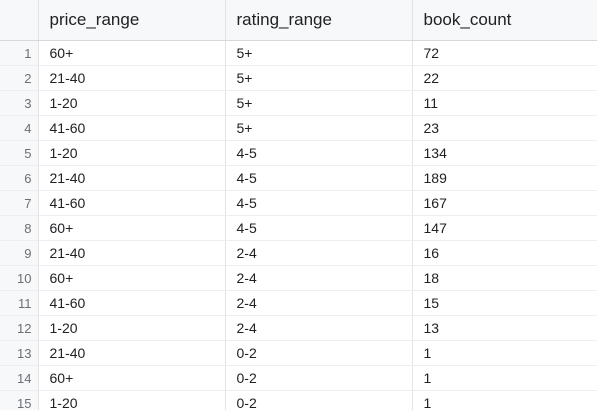 The image size is (597, 410). I want to click on table-row: 10 60+ 2-4 18, so click(298, 278).